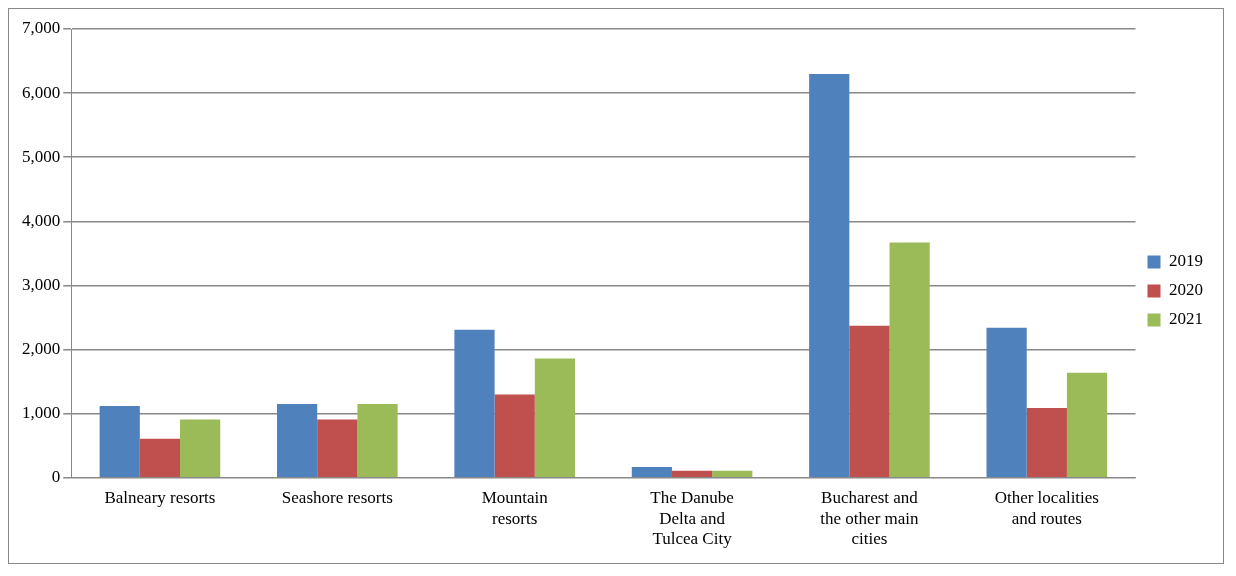  I want to click on x-tick-label: Bucharest and the other main cities, so click(870, 518).